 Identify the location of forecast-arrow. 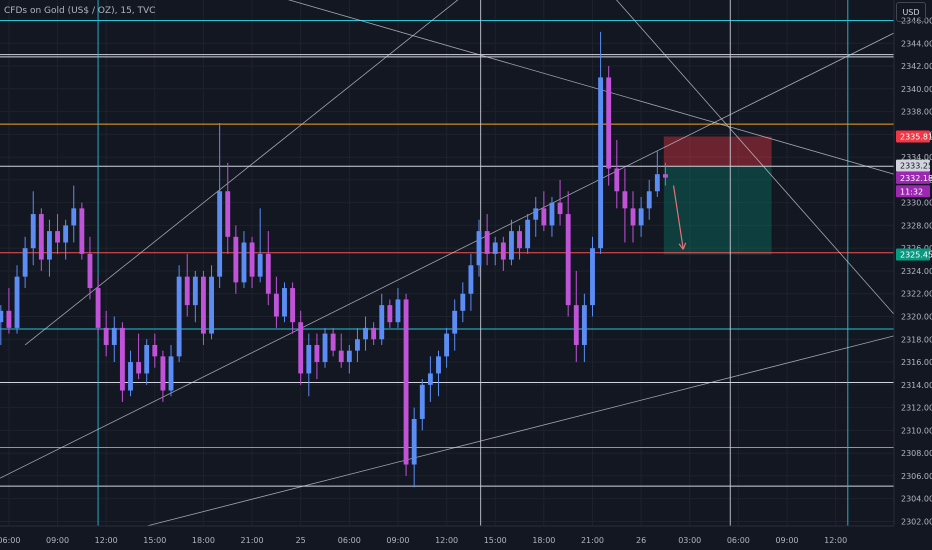
(679, 217).